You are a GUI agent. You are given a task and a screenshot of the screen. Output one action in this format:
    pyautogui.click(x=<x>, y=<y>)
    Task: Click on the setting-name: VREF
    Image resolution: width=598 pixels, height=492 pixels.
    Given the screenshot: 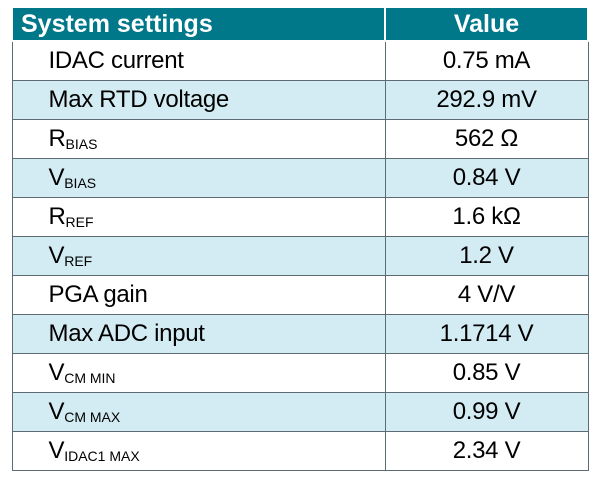 What is the action you would take?
    pyautogui.click(x=198, y=255)
    